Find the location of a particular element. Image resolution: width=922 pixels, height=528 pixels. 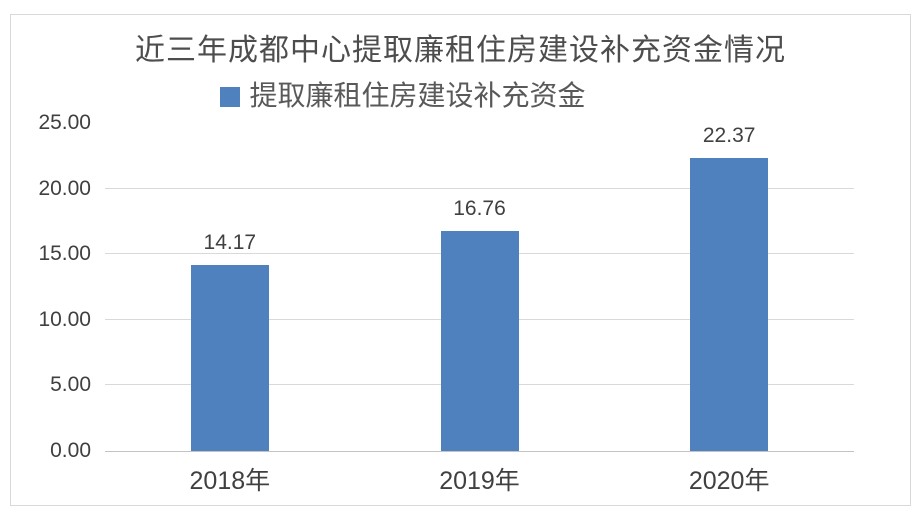

chart-title: 近三年成都中心提取廉租住房建设补充资金情况 is located at coordinates (460, 50).